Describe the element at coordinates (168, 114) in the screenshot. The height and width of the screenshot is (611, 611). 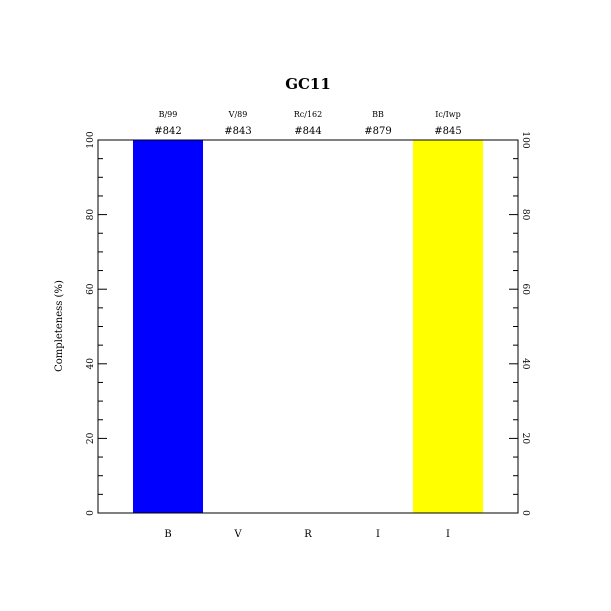
I see `filter-label: B/99` at that location.